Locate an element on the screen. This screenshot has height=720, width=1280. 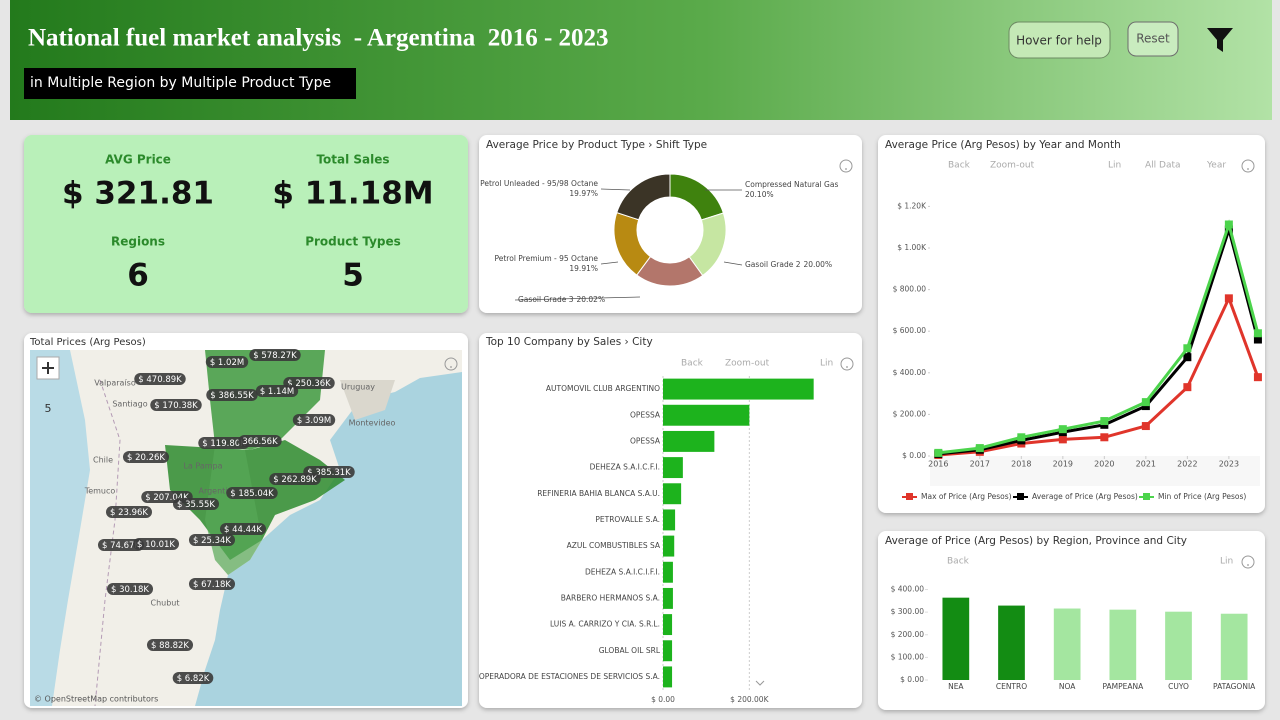
help-button-label: Hover for help is located at coordinates (1059, 41).